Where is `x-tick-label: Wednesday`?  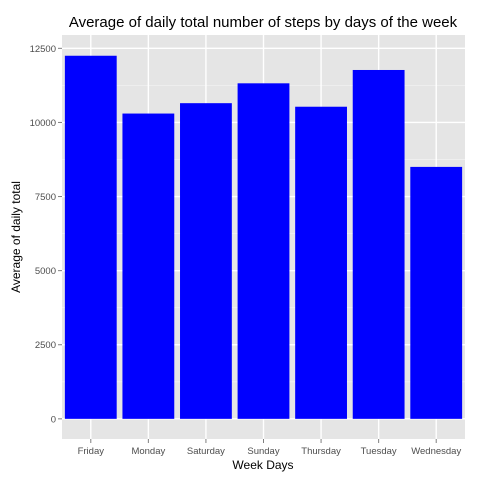 x-tick-label: Wednesday is located at coordinates (436, 451).